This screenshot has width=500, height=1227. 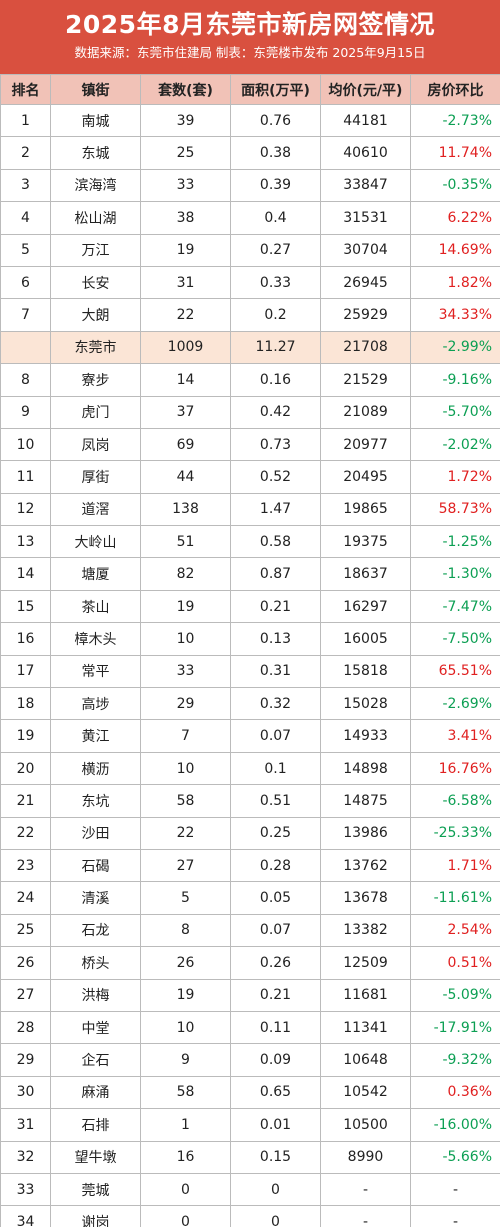 What do you see at coordinates (185, 218) in the screenshot?
I see `units-cell: 38` at bounding box center [185, 218].